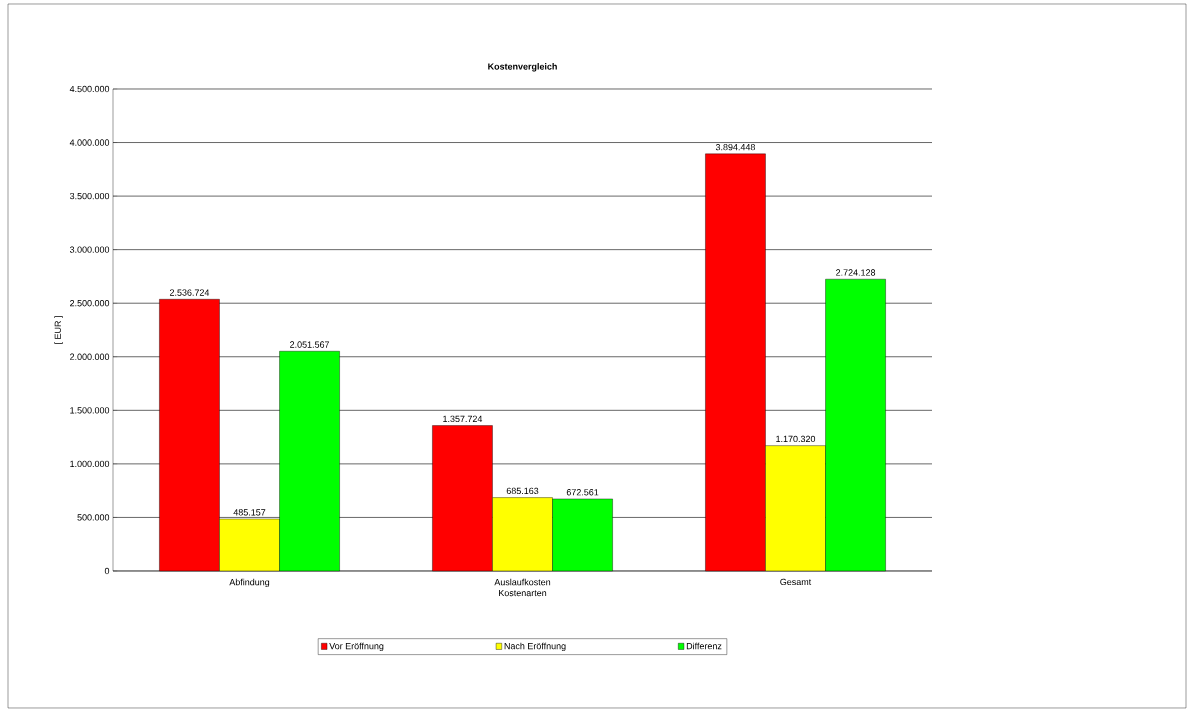  Describe the element at coordinates (93, 517) in the screenshot. I see `y-tick-label: 500.000` at that location.